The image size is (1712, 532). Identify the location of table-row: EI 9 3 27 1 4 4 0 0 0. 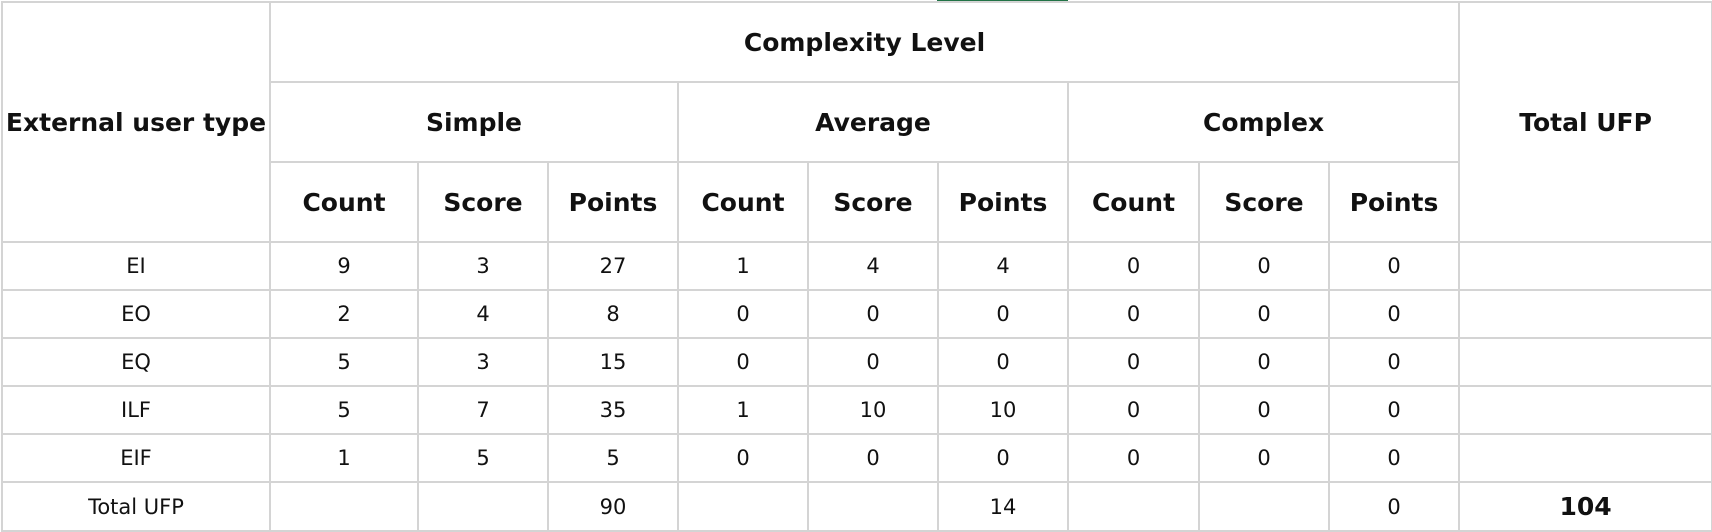
(856, 266).